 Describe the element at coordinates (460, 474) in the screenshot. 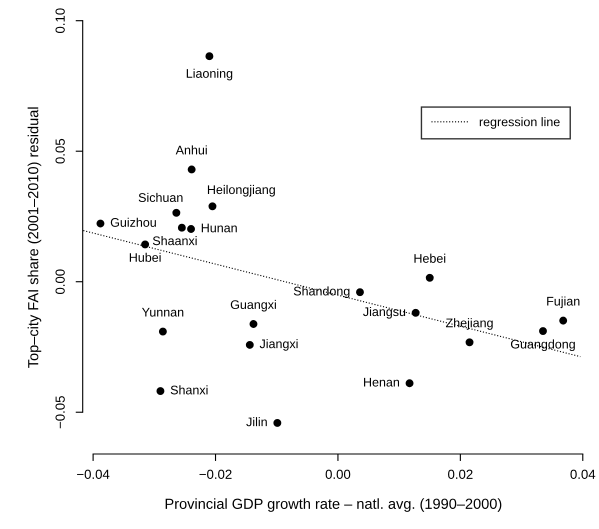

I see `x-tick-label: 0.02` at that location.